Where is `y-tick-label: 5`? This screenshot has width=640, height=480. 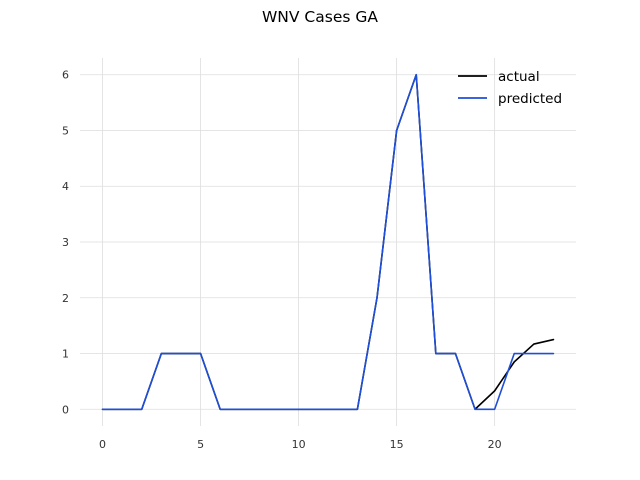 y-tick-label: 5 is located at coordinates (65, 130).